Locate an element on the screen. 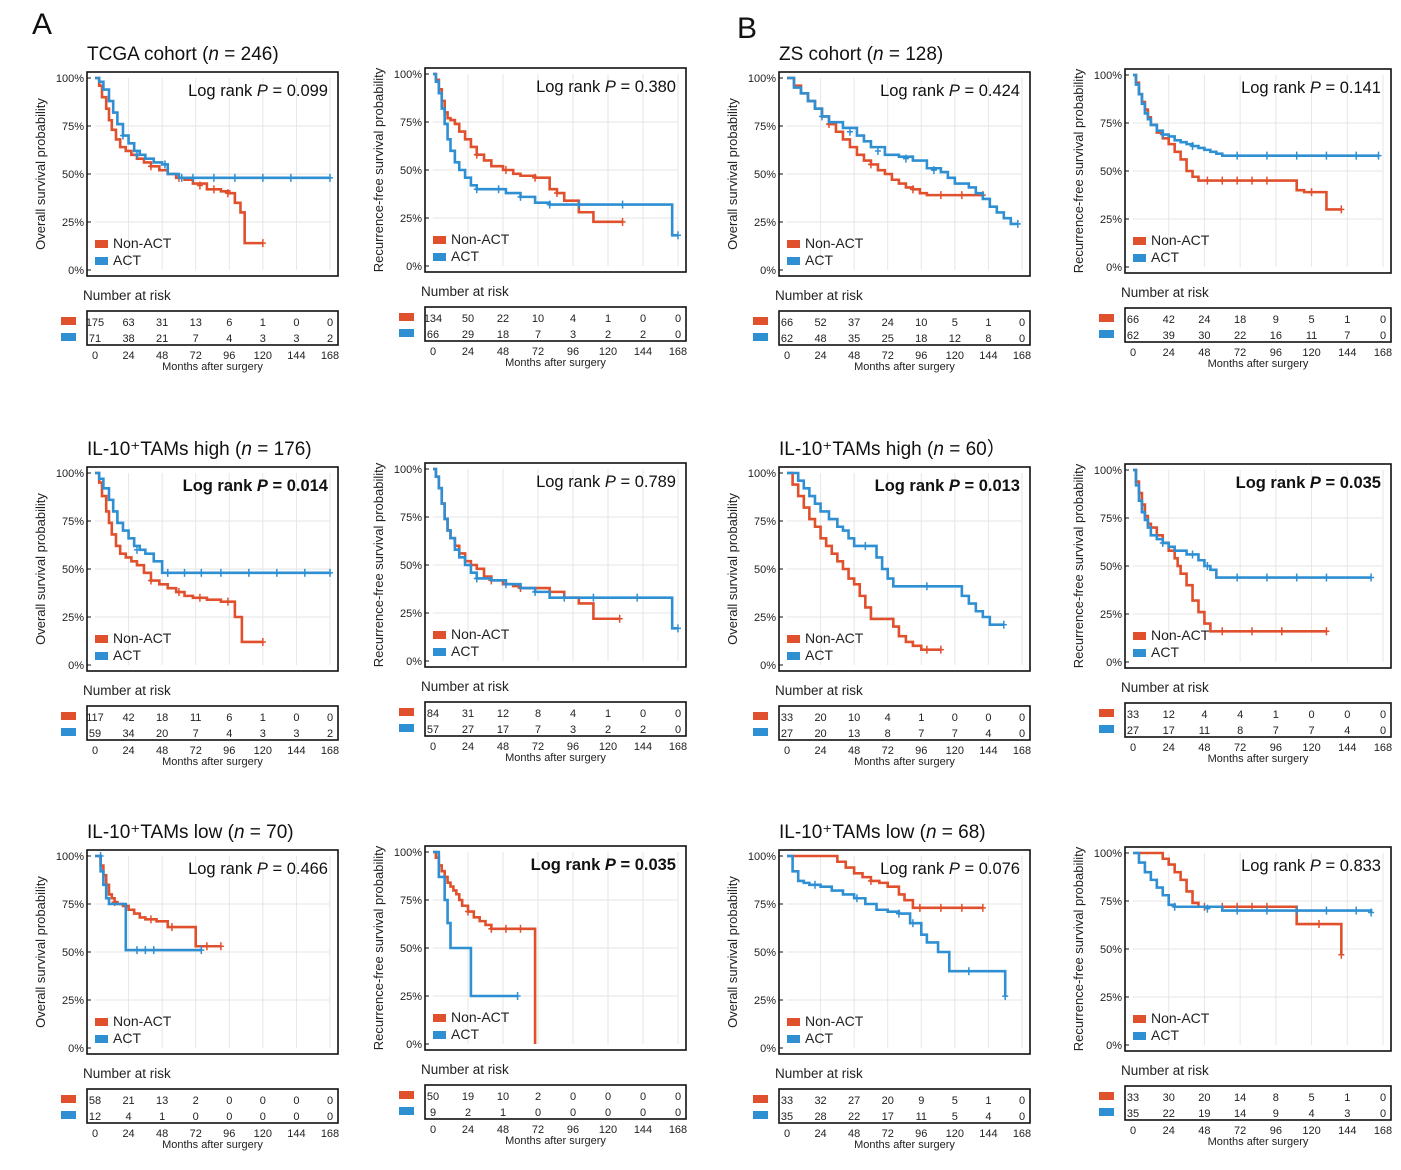  km-curve-non-act is located at coordinates (1230, 550).